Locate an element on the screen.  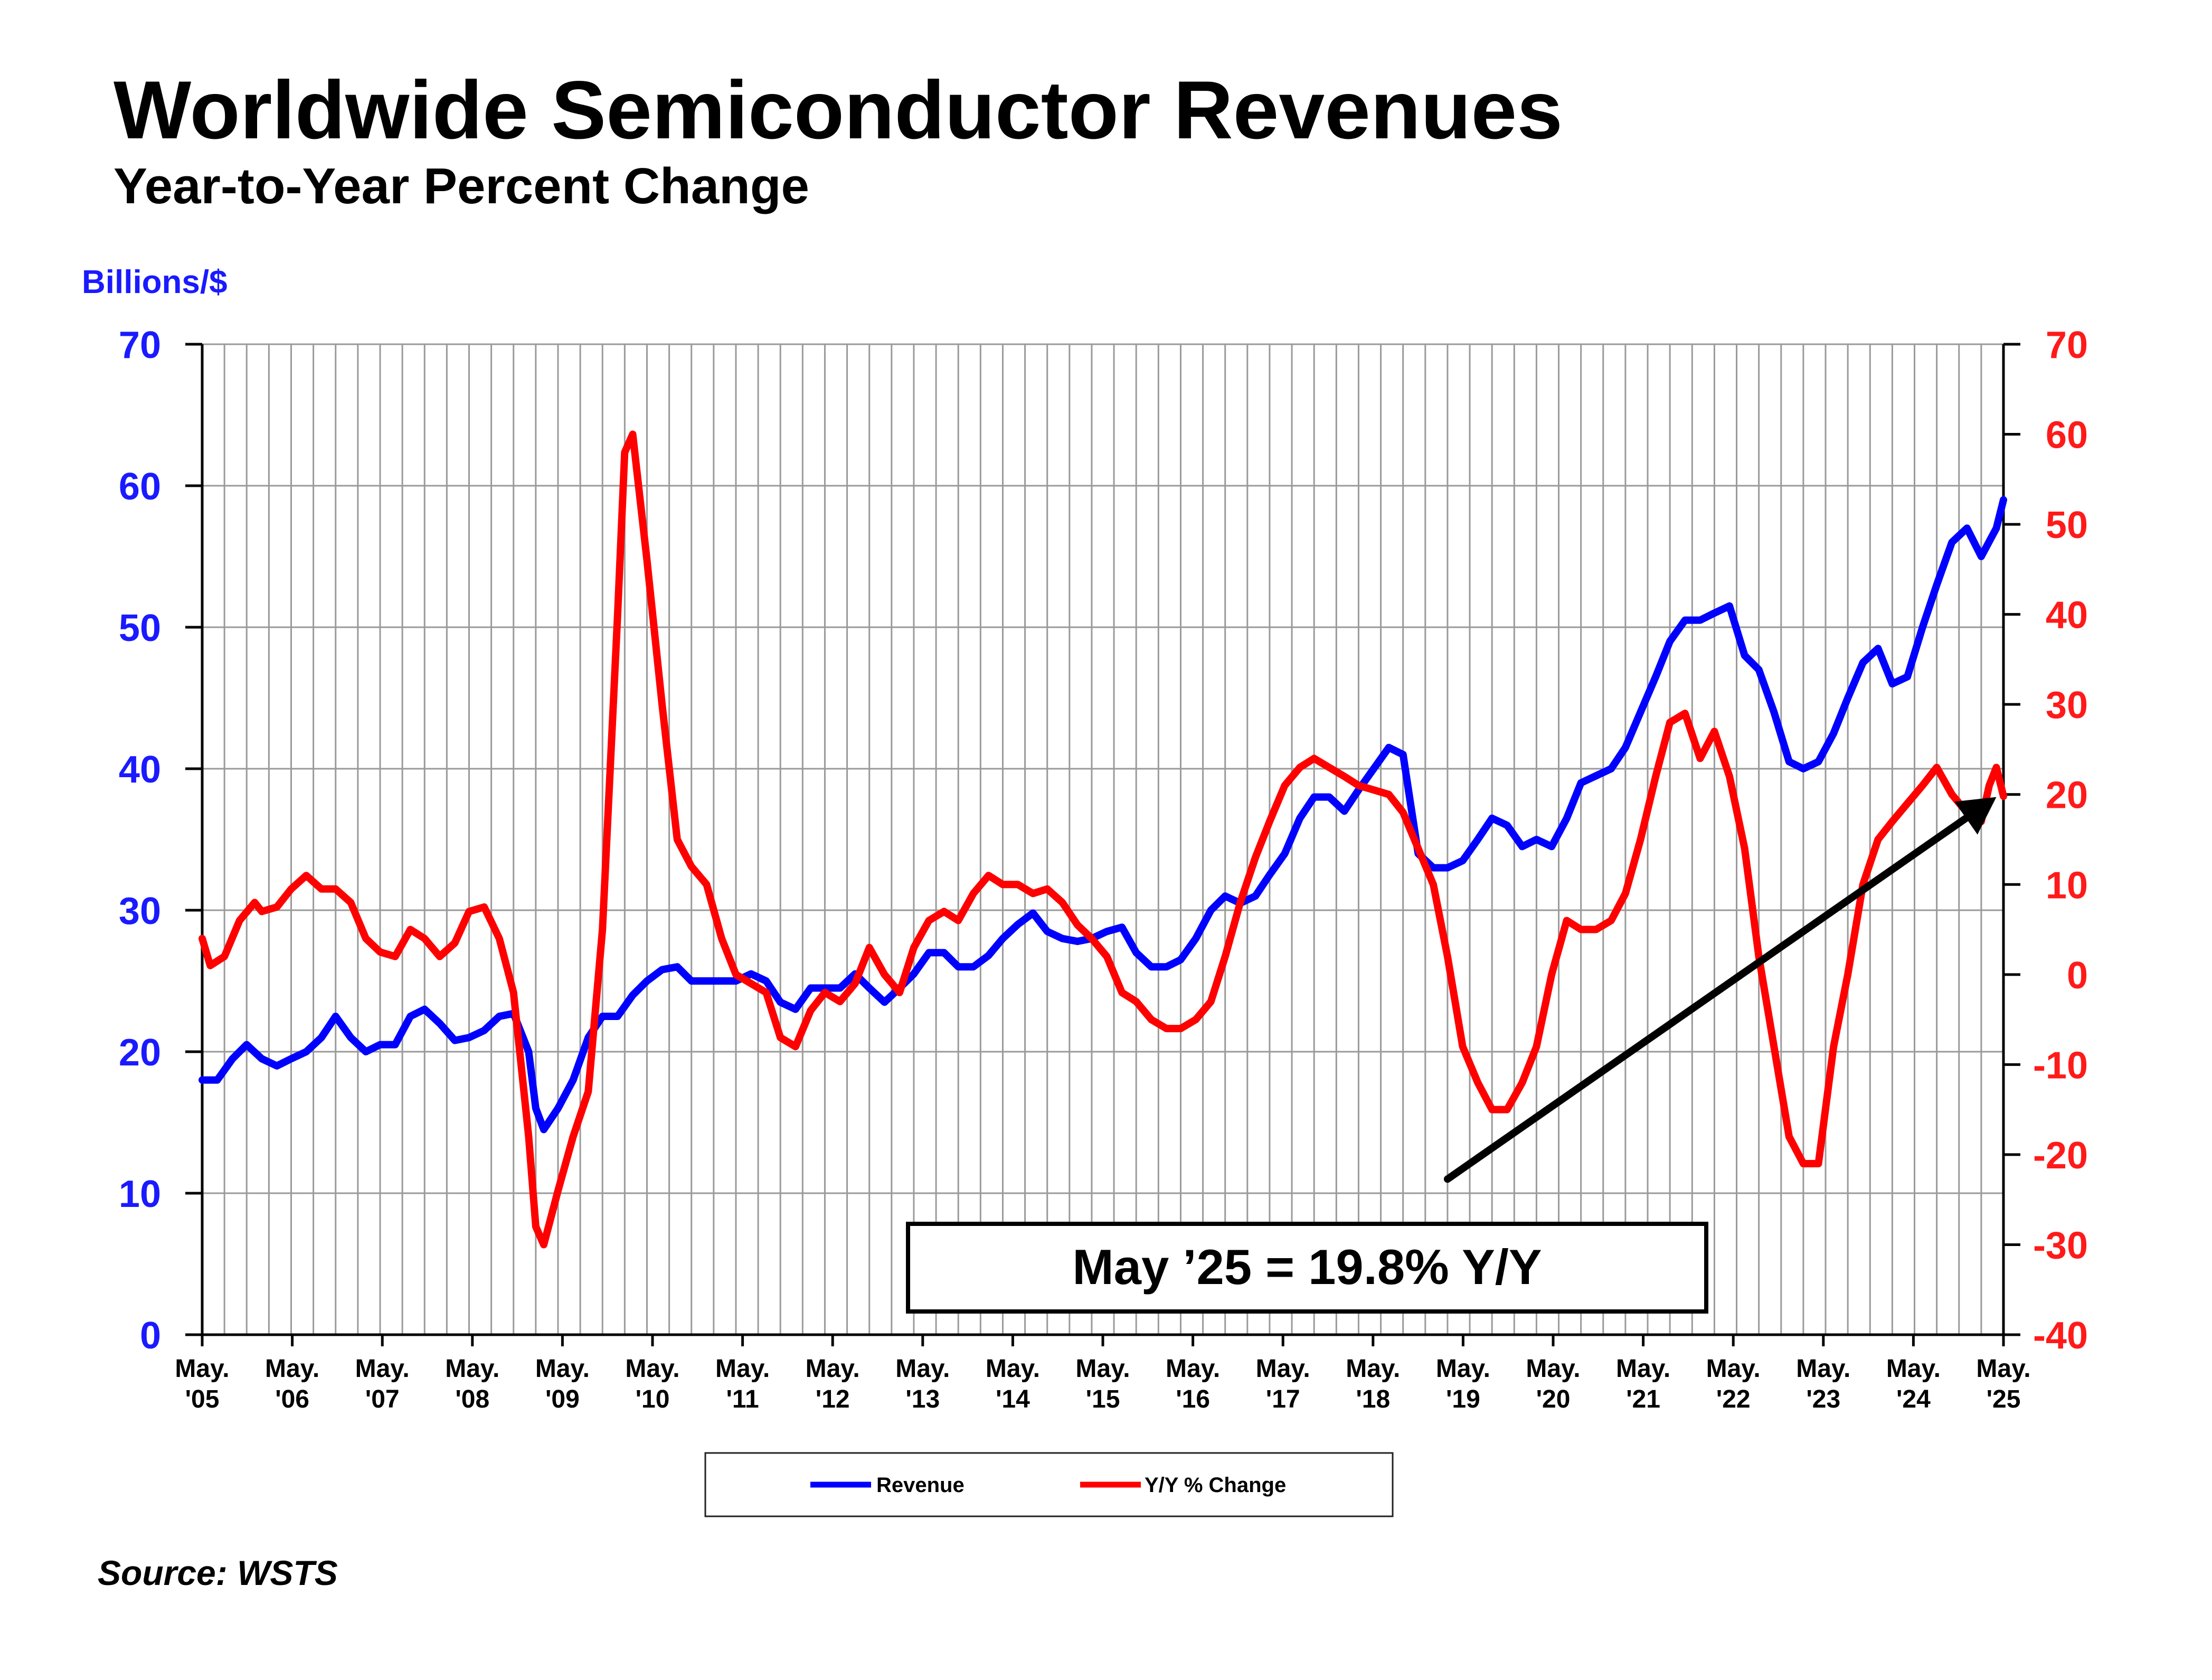
x-tick: May.'23 is located at coordinates (1823, 1374).